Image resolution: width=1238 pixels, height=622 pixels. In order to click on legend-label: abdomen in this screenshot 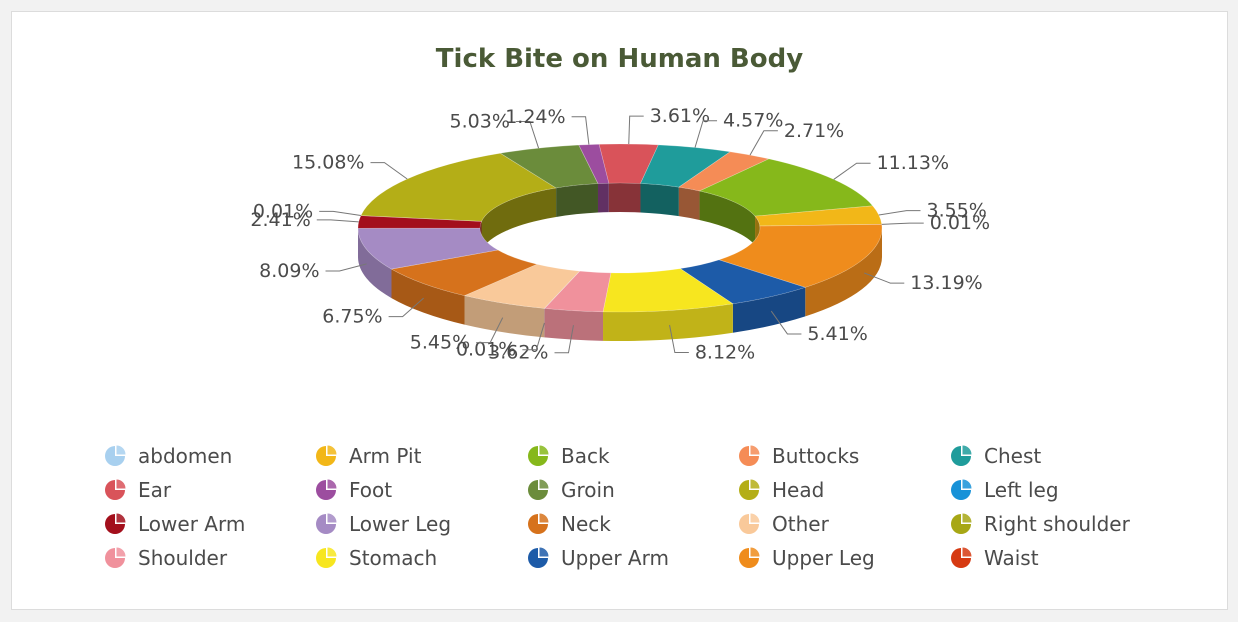, I will do `click(185, 456)`.